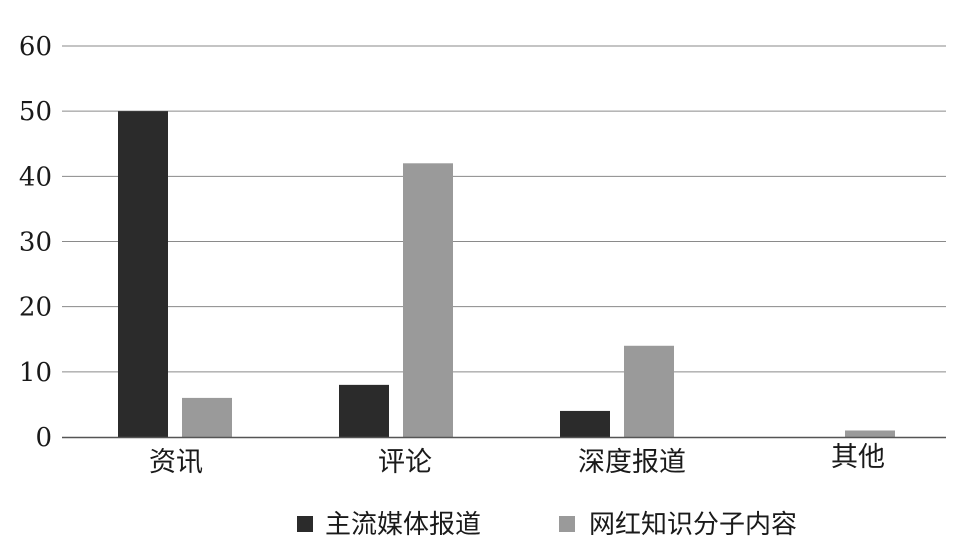 This screenshot has width=960, height=553. I want to click on y-tick-label: 10, so click(35, 373).